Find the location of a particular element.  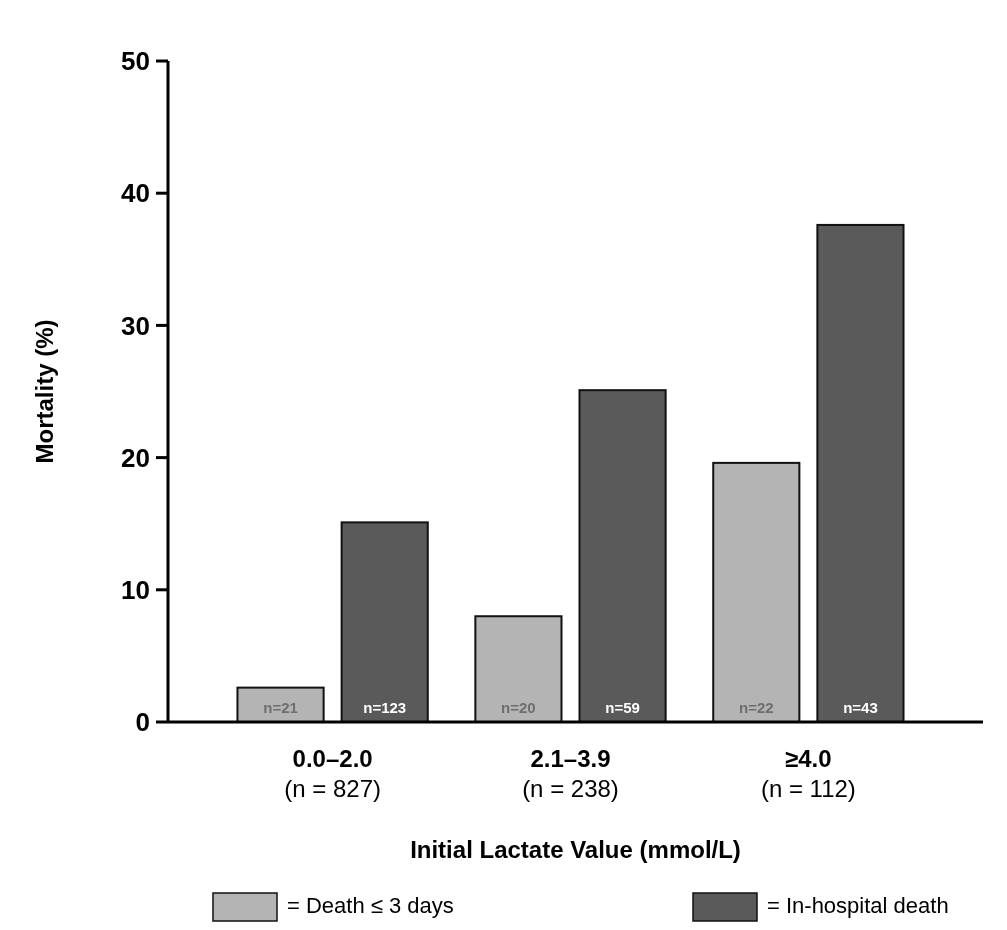

y-tick-label: 20 is located at coordinates (135, 457).